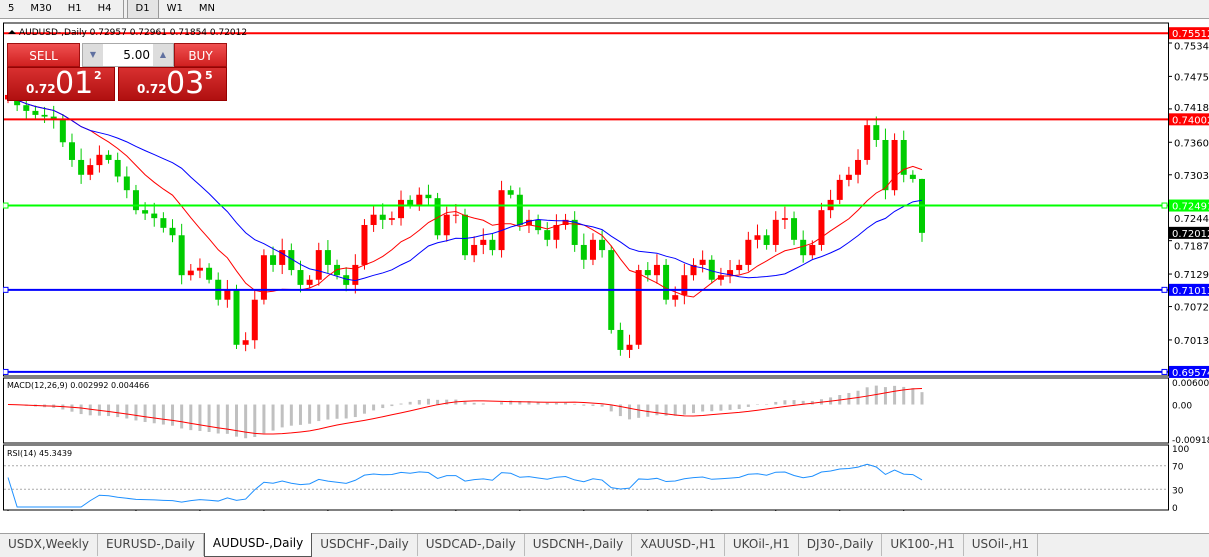 The height and width of the screenshot is (557, 1209). I want to click on timeframe-w1: W1, so click(174, 8).